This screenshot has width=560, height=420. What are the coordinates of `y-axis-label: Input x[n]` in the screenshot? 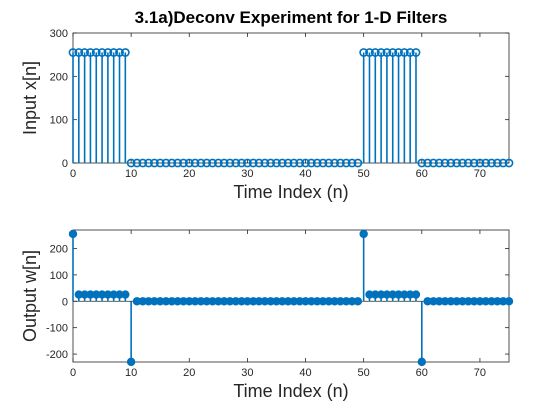 It's located at (30, 98).